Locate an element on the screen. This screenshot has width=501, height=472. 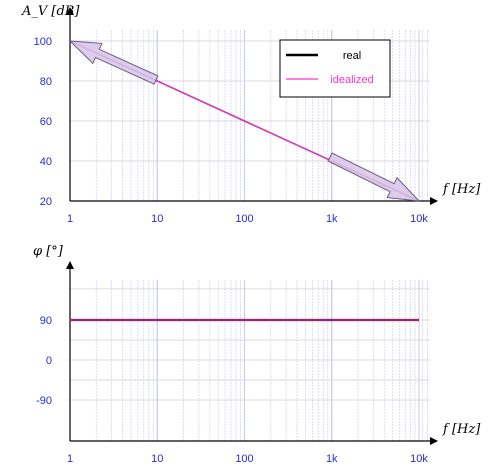
annotation-arrow-lower-right is located at coordinates (374, 177).